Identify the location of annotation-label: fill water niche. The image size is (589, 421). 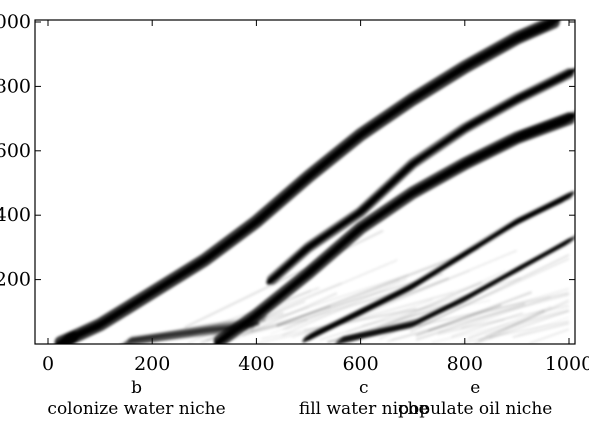
(364, 409).